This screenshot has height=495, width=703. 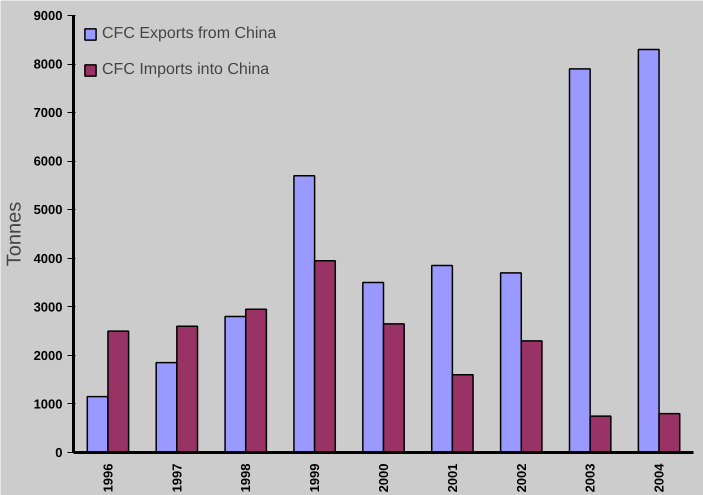 I want to click on x-tick-label: 1997, so click(x=176, y=478).